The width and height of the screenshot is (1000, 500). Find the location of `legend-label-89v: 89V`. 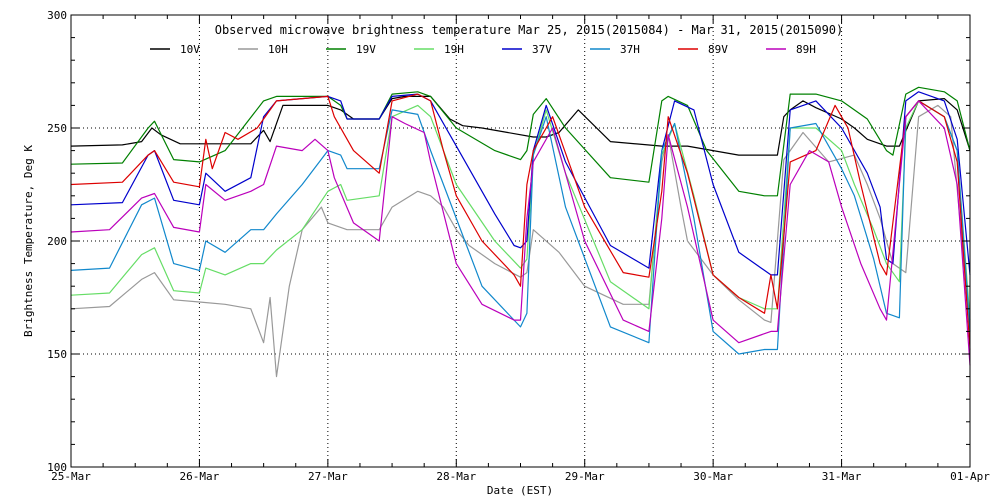

legend-label-89v: 89V is located at coordinates (718, 49).